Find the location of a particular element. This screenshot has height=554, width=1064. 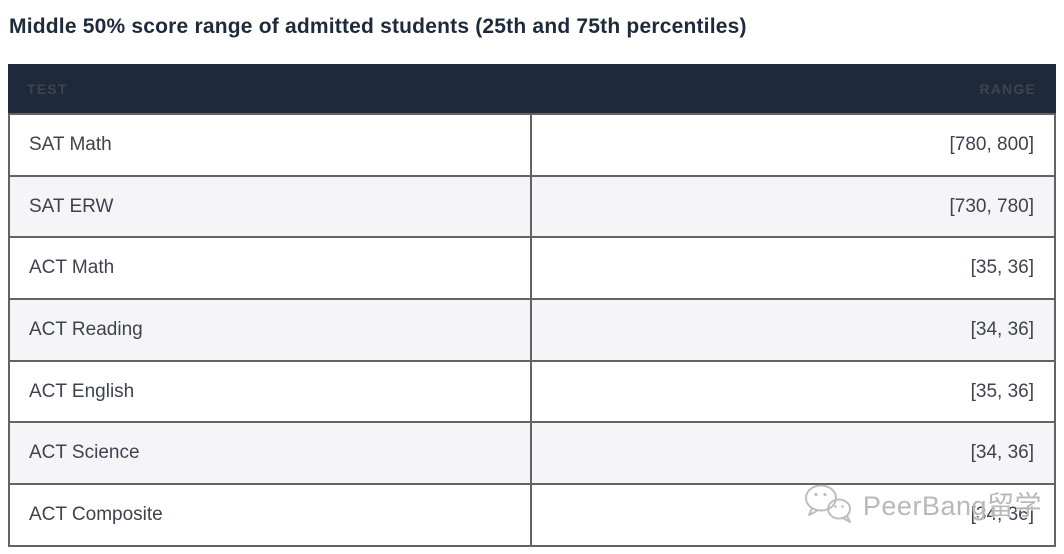

table-row: ACT Science [34, 36] is located at coordinates (532, 452).